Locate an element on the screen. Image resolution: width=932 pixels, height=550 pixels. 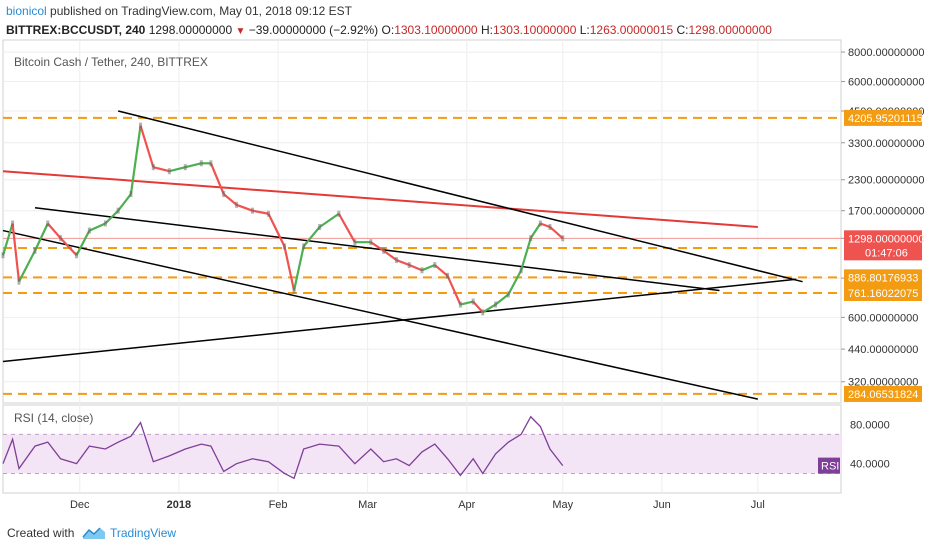
y-tick-label: 6000.00000000 is located at coordinates (886, 83).